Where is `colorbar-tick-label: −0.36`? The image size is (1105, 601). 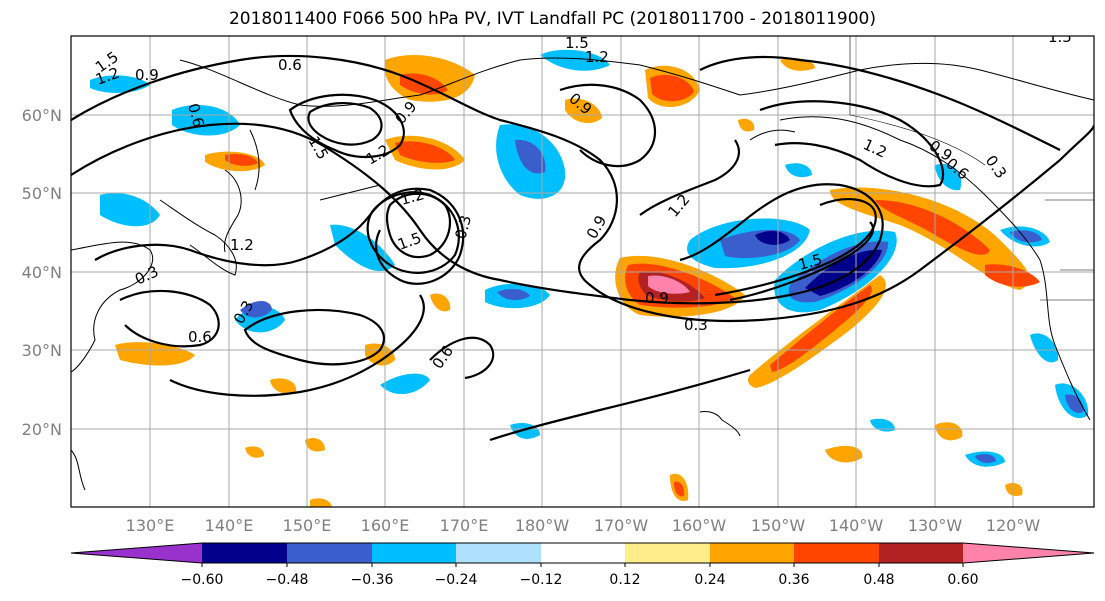
colorbar-tick-label: −0.36 is located at coordinates (372, 580).